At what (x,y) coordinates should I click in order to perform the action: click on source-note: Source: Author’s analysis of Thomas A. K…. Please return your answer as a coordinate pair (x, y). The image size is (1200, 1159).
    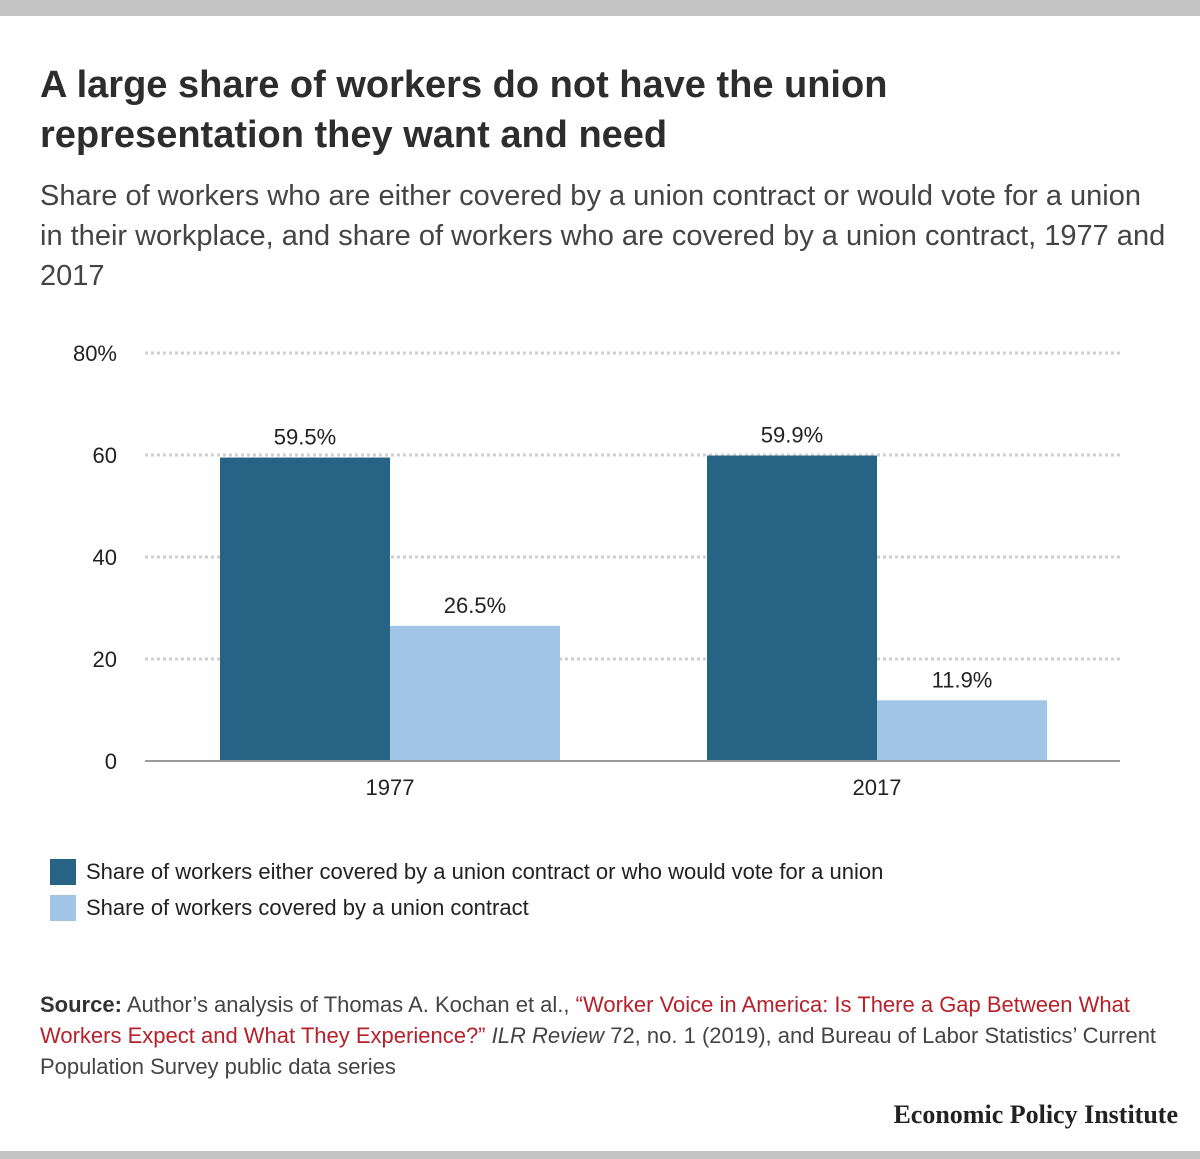
    Looking at the image, I should click on (605, 1035).